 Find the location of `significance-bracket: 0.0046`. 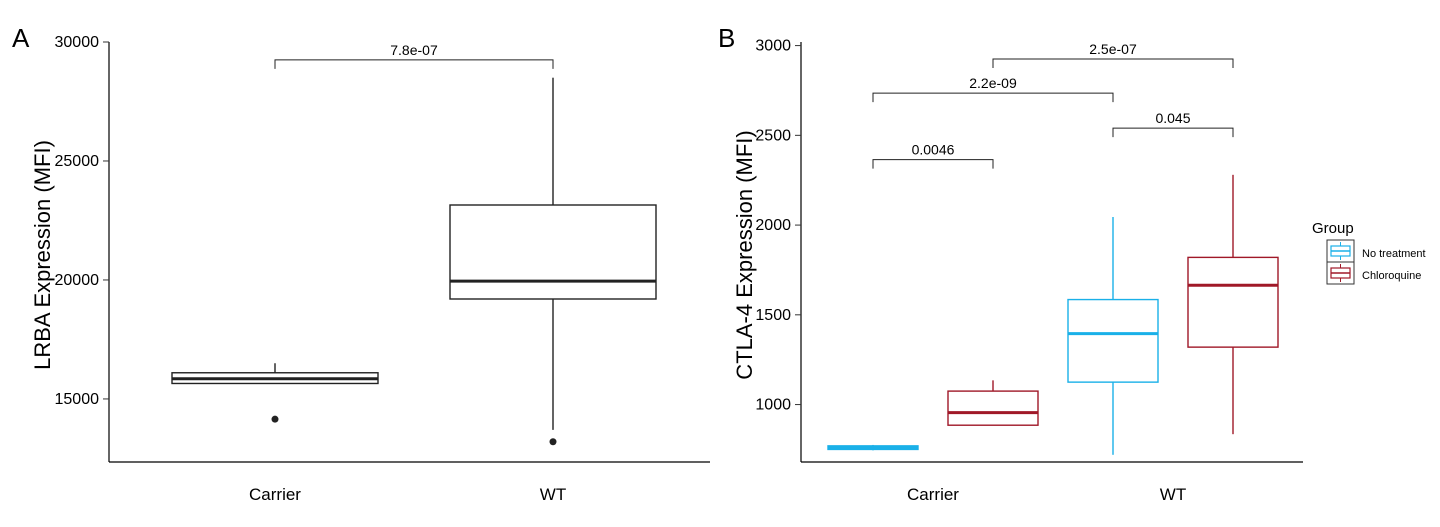

significance-bracket: 0.0046 is located at coordinates (933, 155).